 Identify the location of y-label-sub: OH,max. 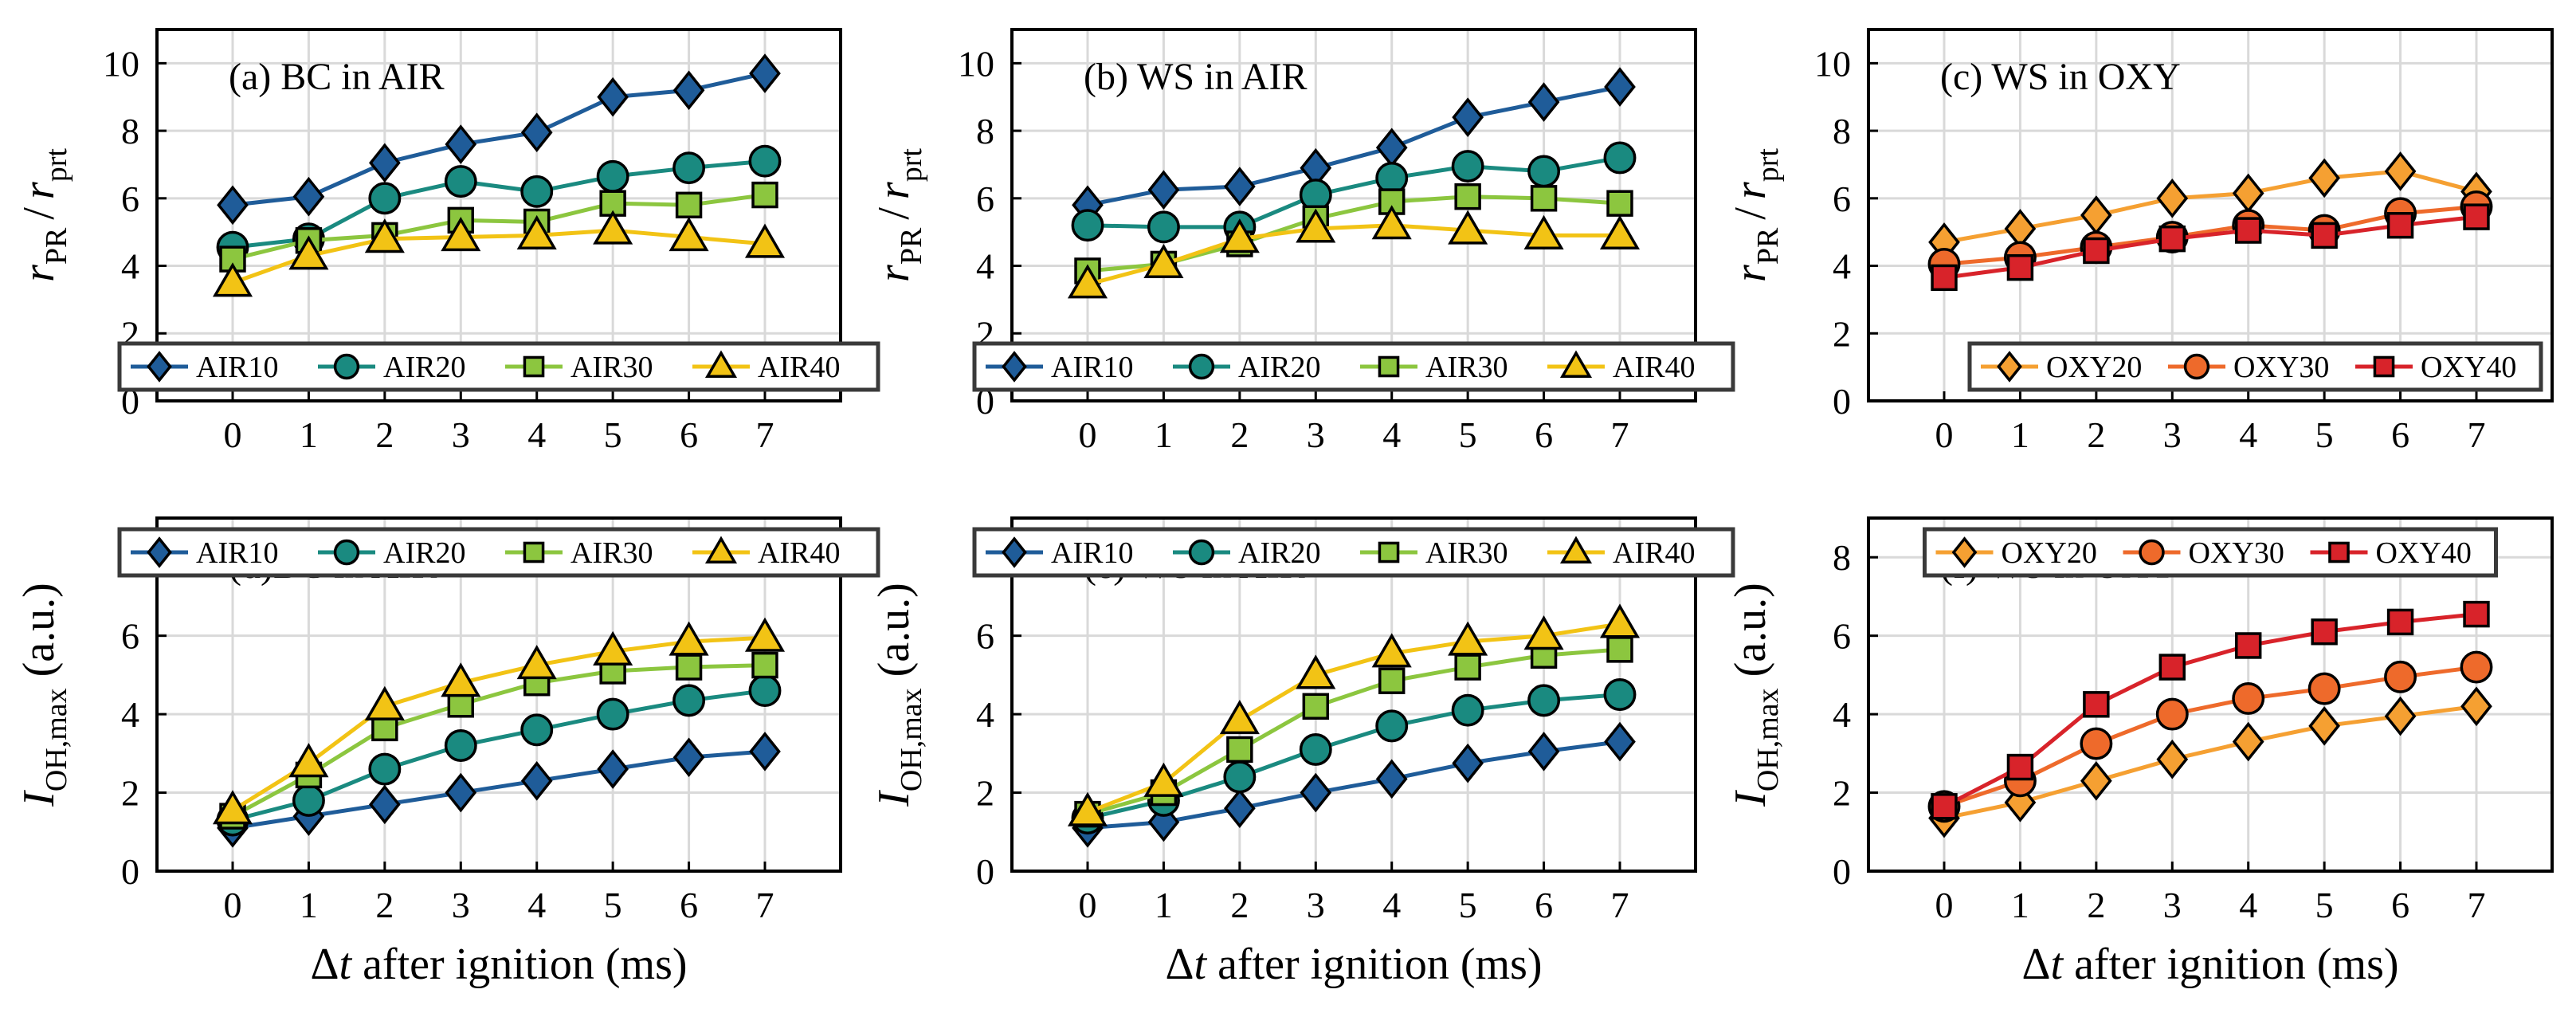
(911, 739).